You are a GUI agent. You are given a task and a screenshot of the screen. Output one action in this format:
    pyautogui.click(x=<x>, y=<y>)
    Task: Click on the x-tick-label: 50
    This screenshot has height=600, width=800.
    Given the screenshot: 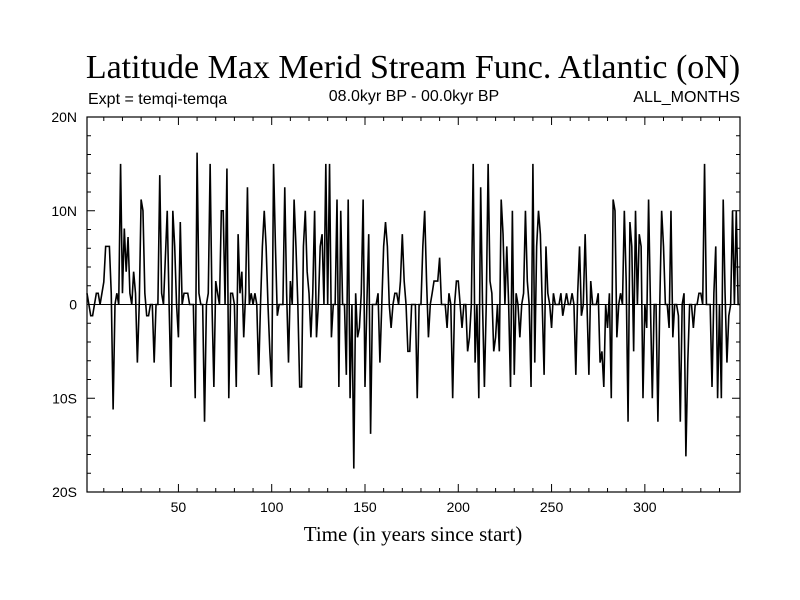 What is the action you would take?
    pyautogui.click(x=179, y=507)
    